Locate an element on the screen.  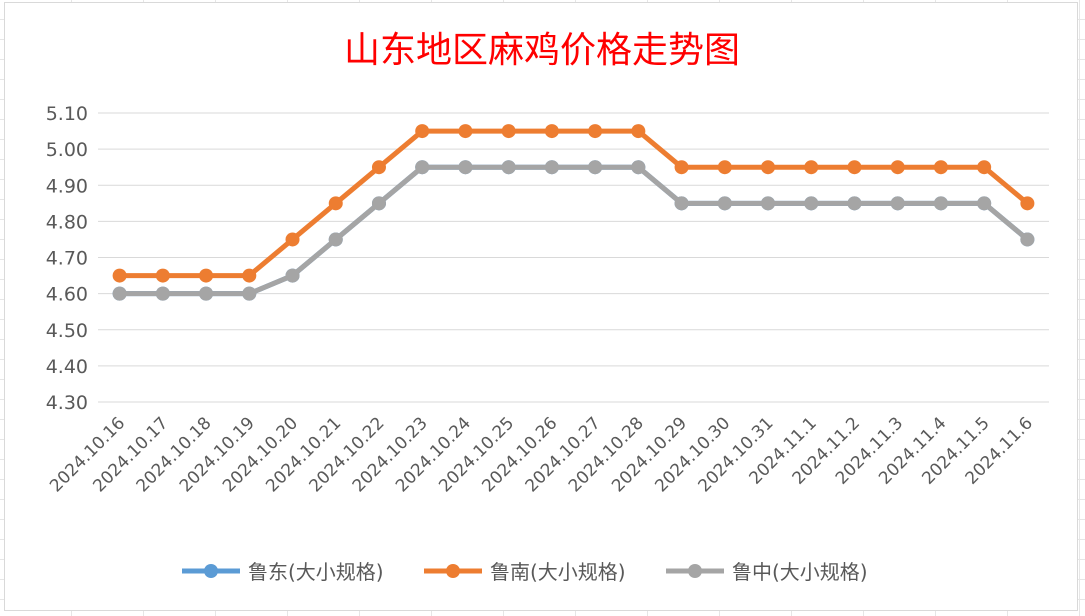
y-axis: 5.10 5.00 4.90 4.80 4.70 4.60 4.50 4.40 4.30 is located at coordinates (67, 258).